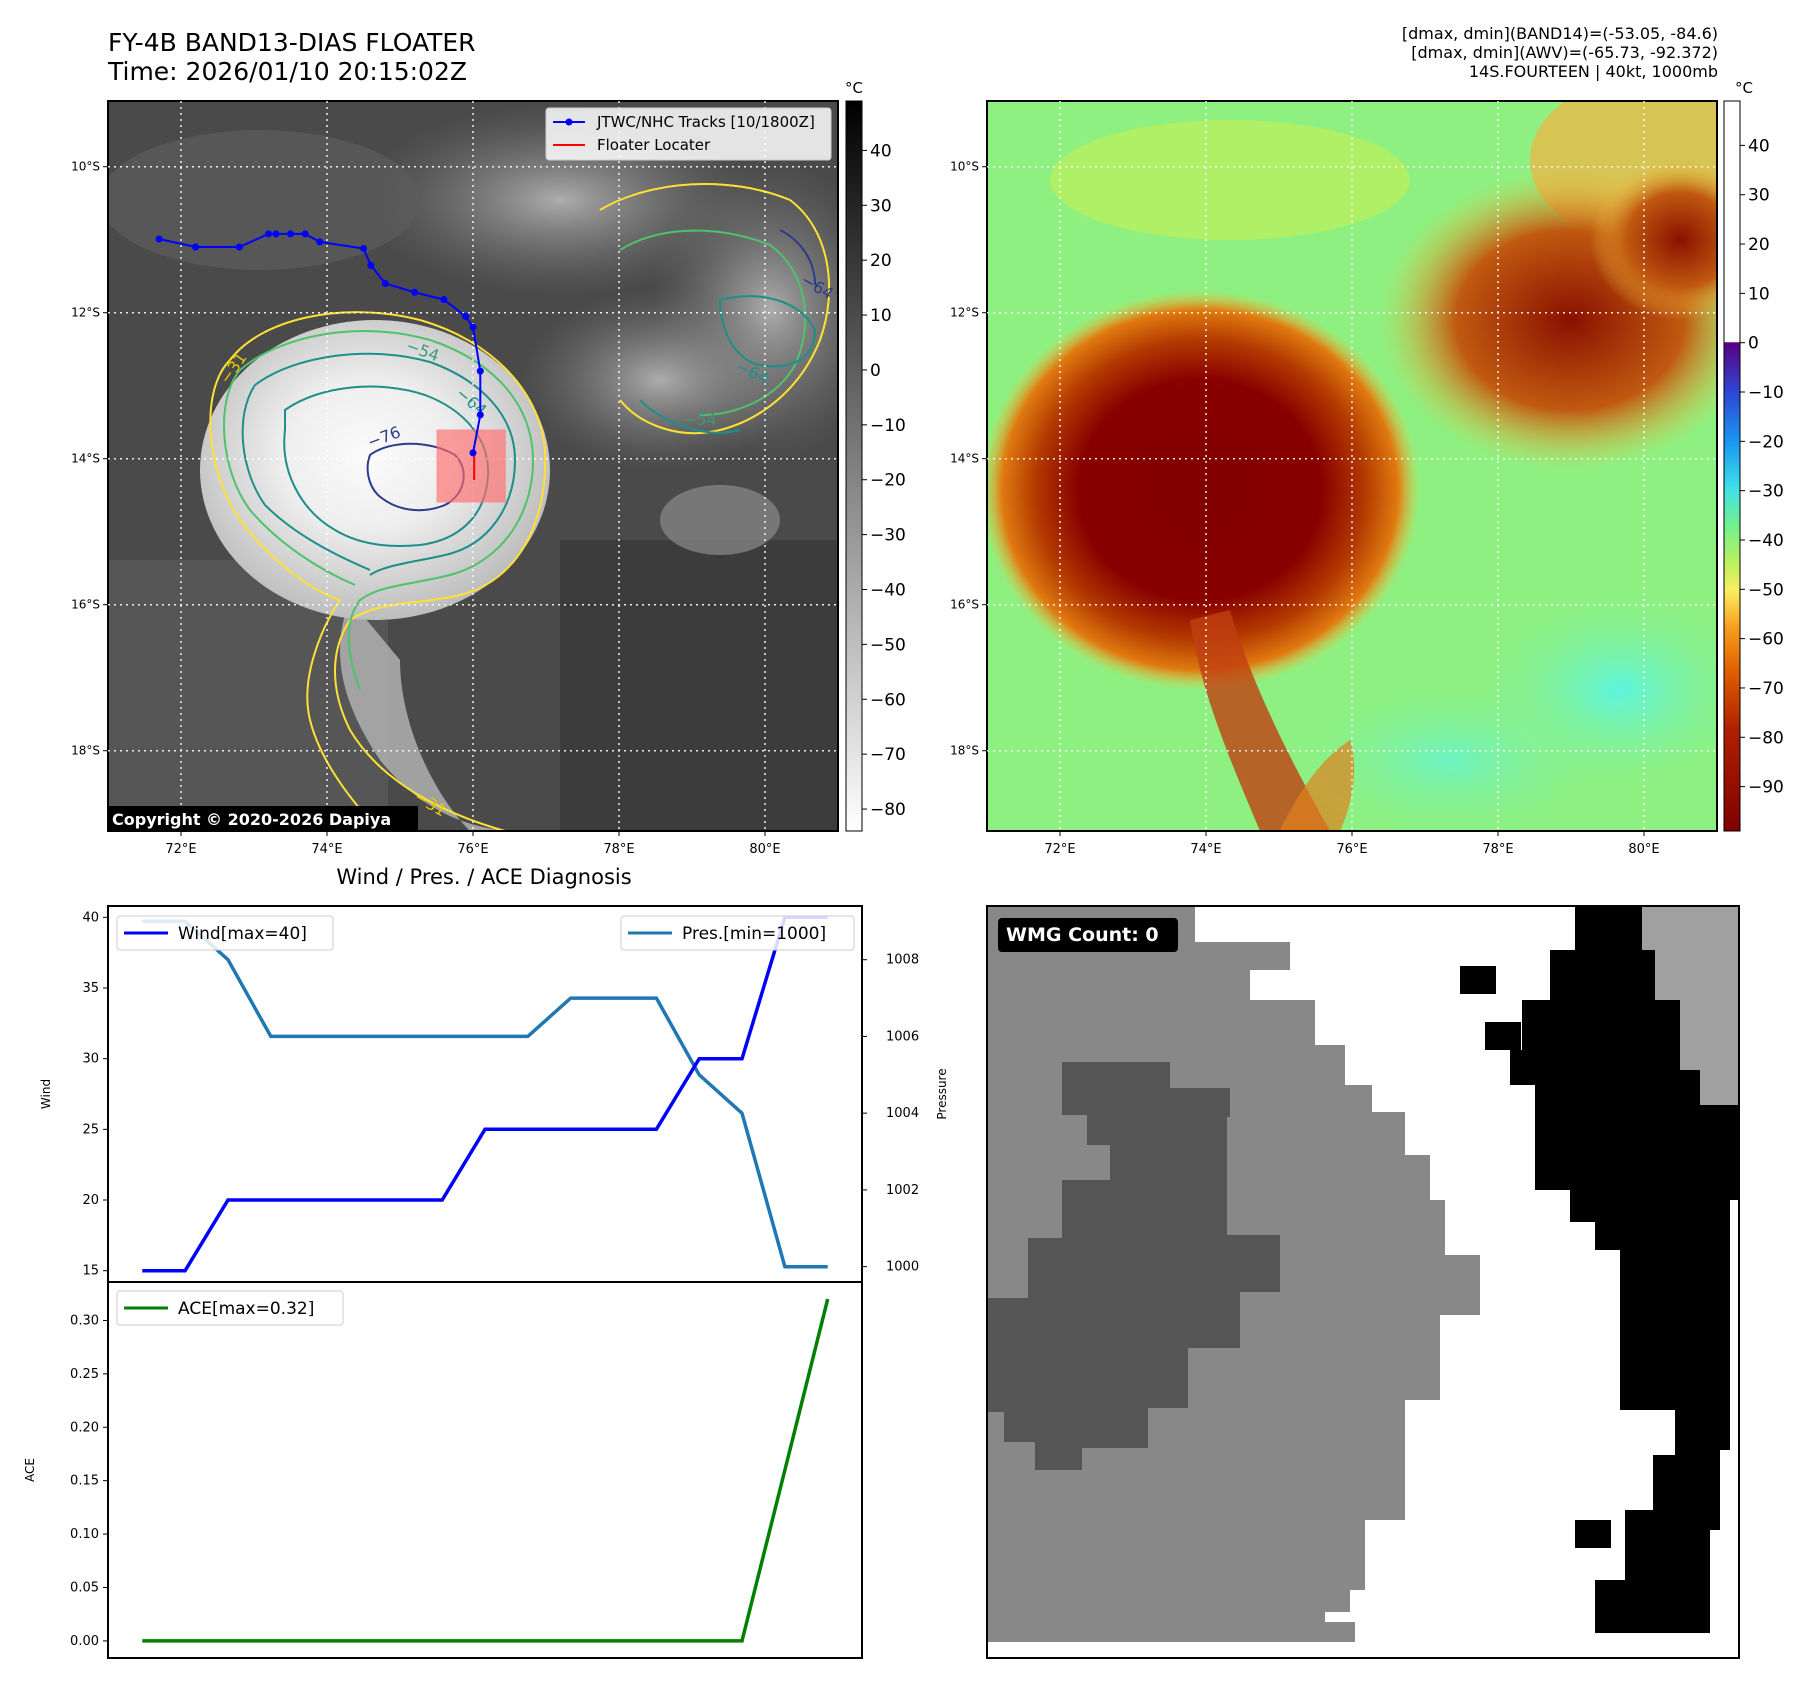  I want to click on pressure-tick-label: 1002, so click(902, 1190).